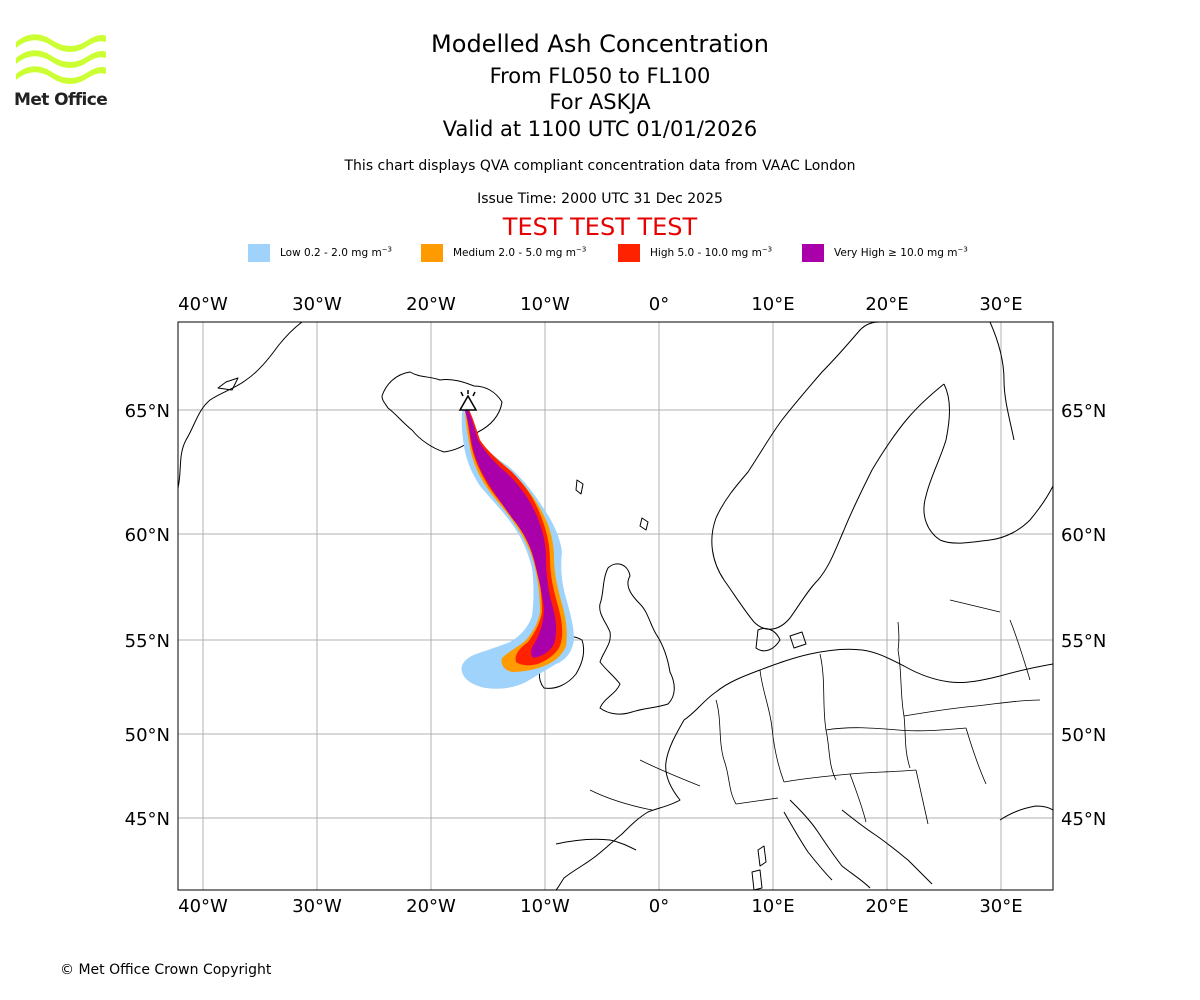 This screenshot has height=1000, width=1200. I want to click on lat-label-left: 60°N, so click(147, 535).